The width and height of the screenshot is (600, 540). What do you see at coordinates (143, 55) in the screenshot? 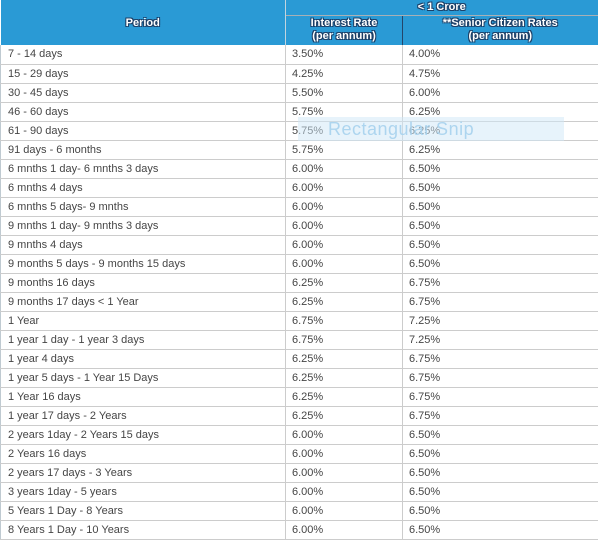
I see `period-cell: 7 - 14 days` at bounding box center [143, 55].